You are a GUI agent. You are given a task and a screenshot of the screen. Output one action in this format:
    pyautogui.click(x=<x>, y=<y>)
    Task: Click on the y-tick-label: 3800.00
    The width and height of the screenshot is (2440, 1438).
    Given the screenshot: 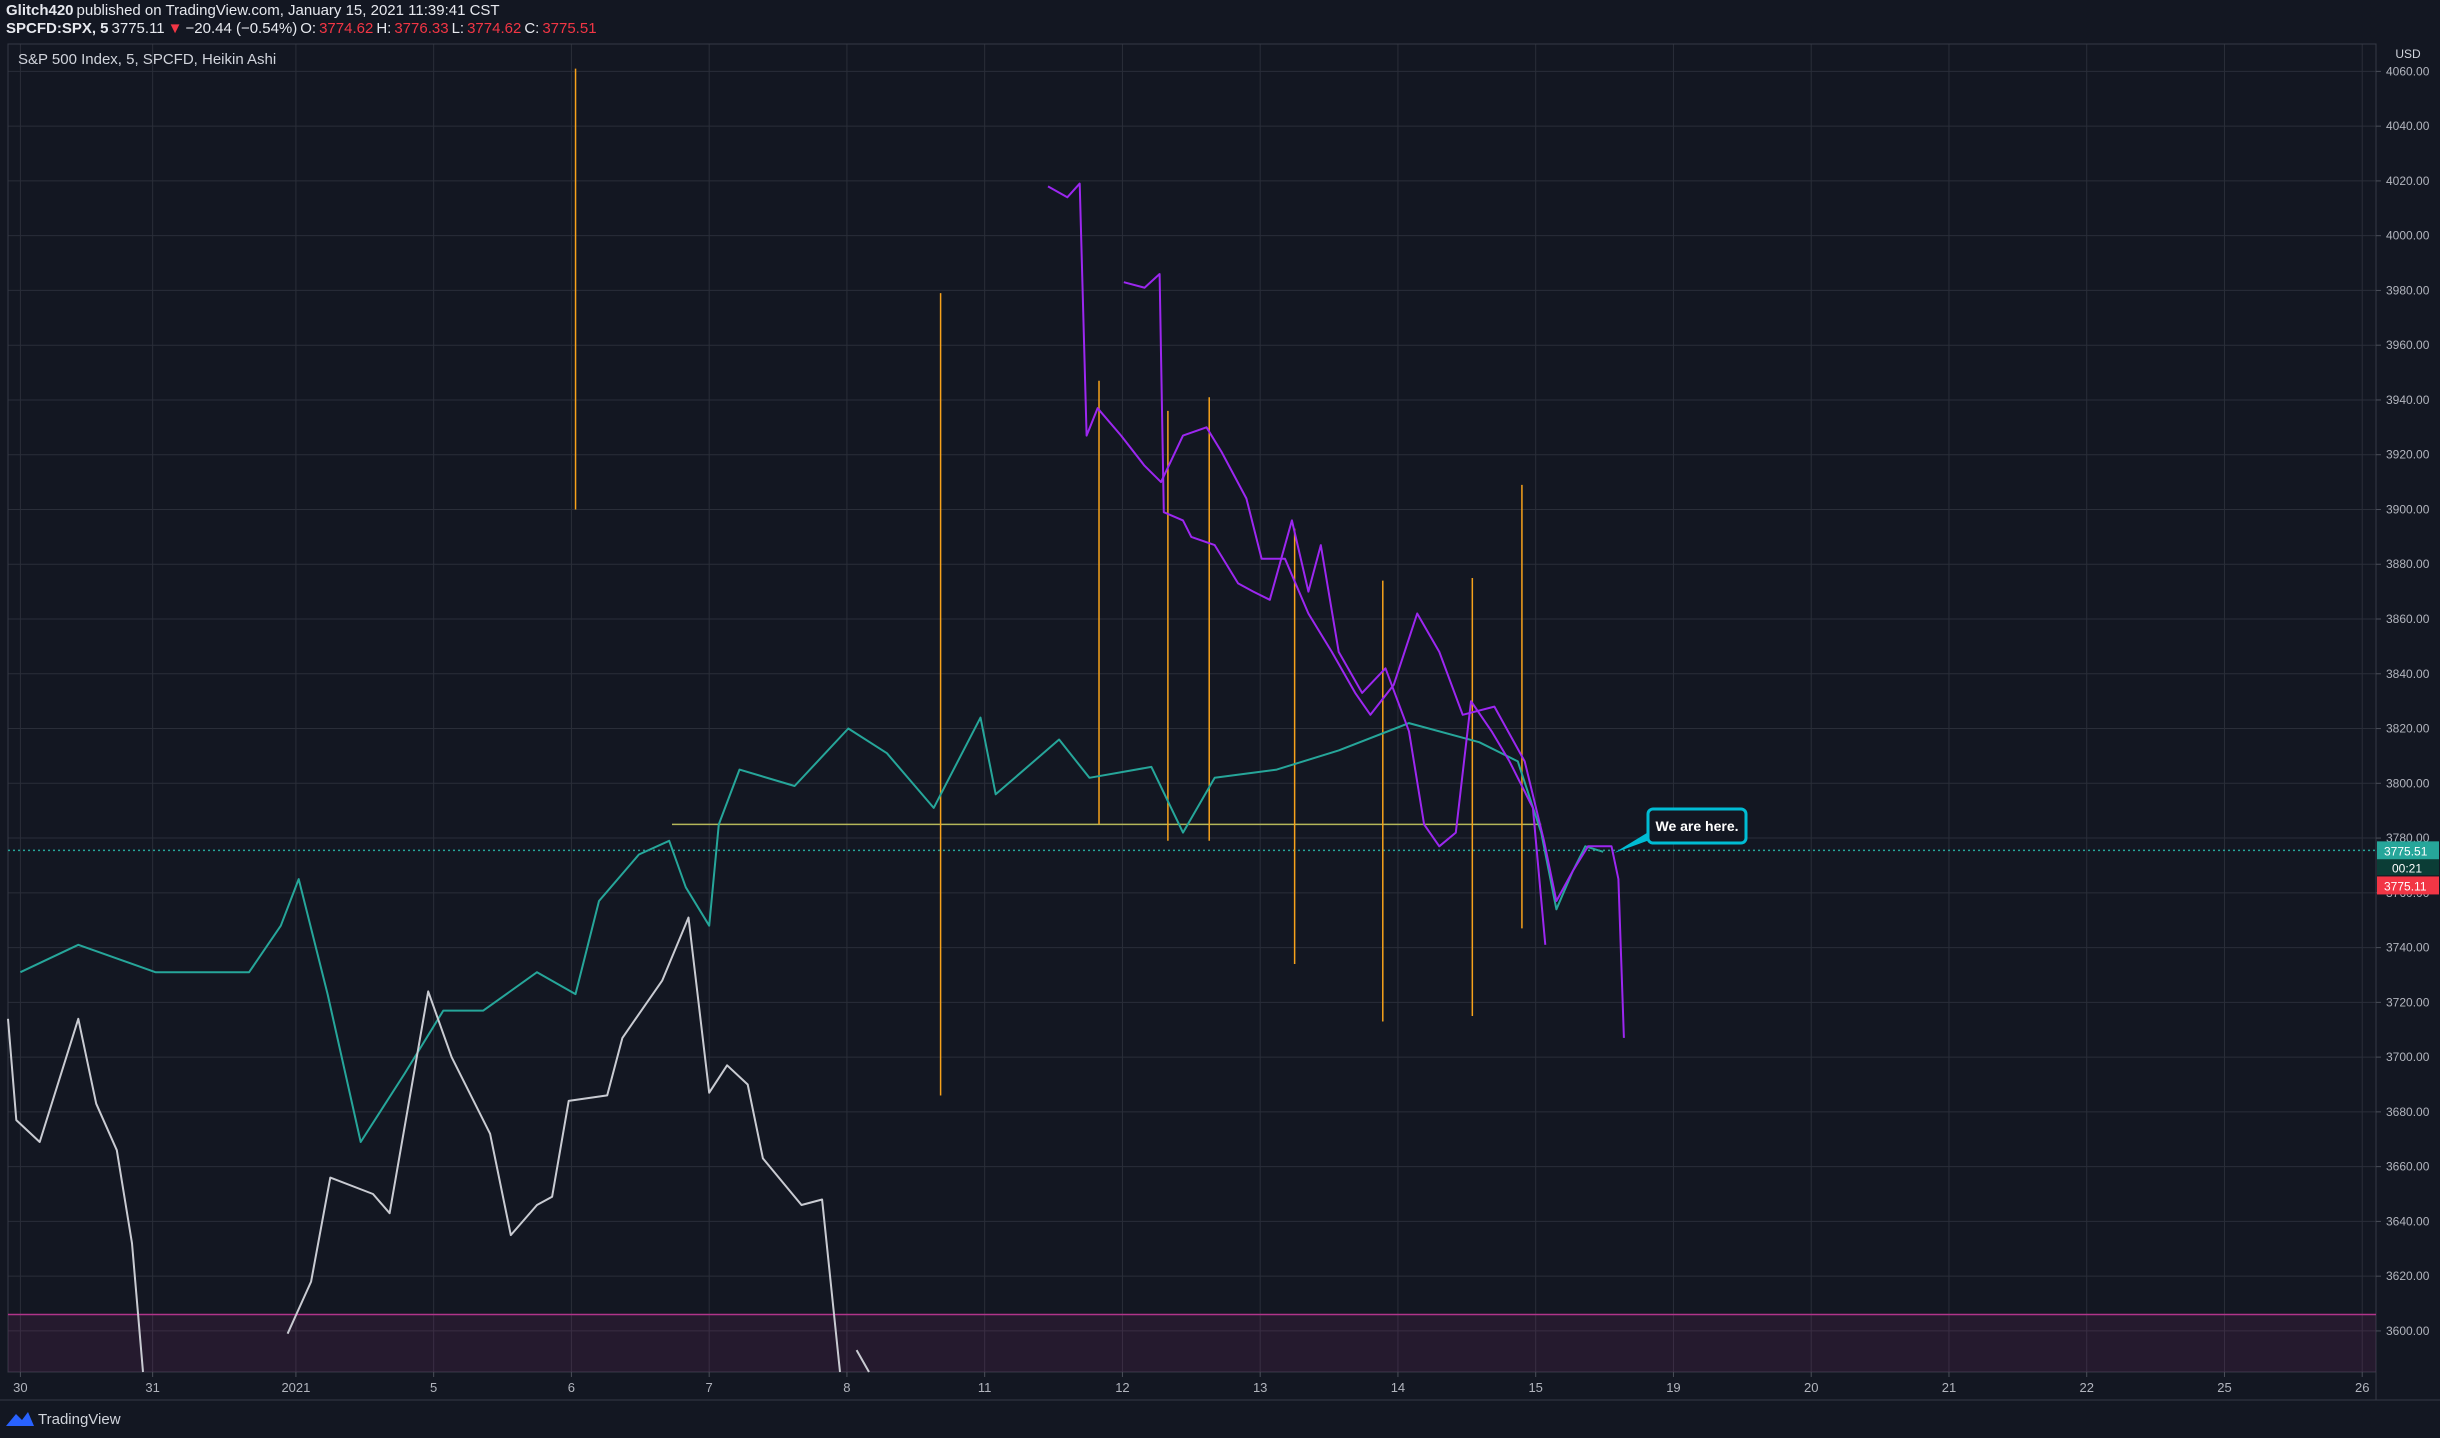 What is the action you would take?
    pyautogui.click(x=2408, y=783)
    